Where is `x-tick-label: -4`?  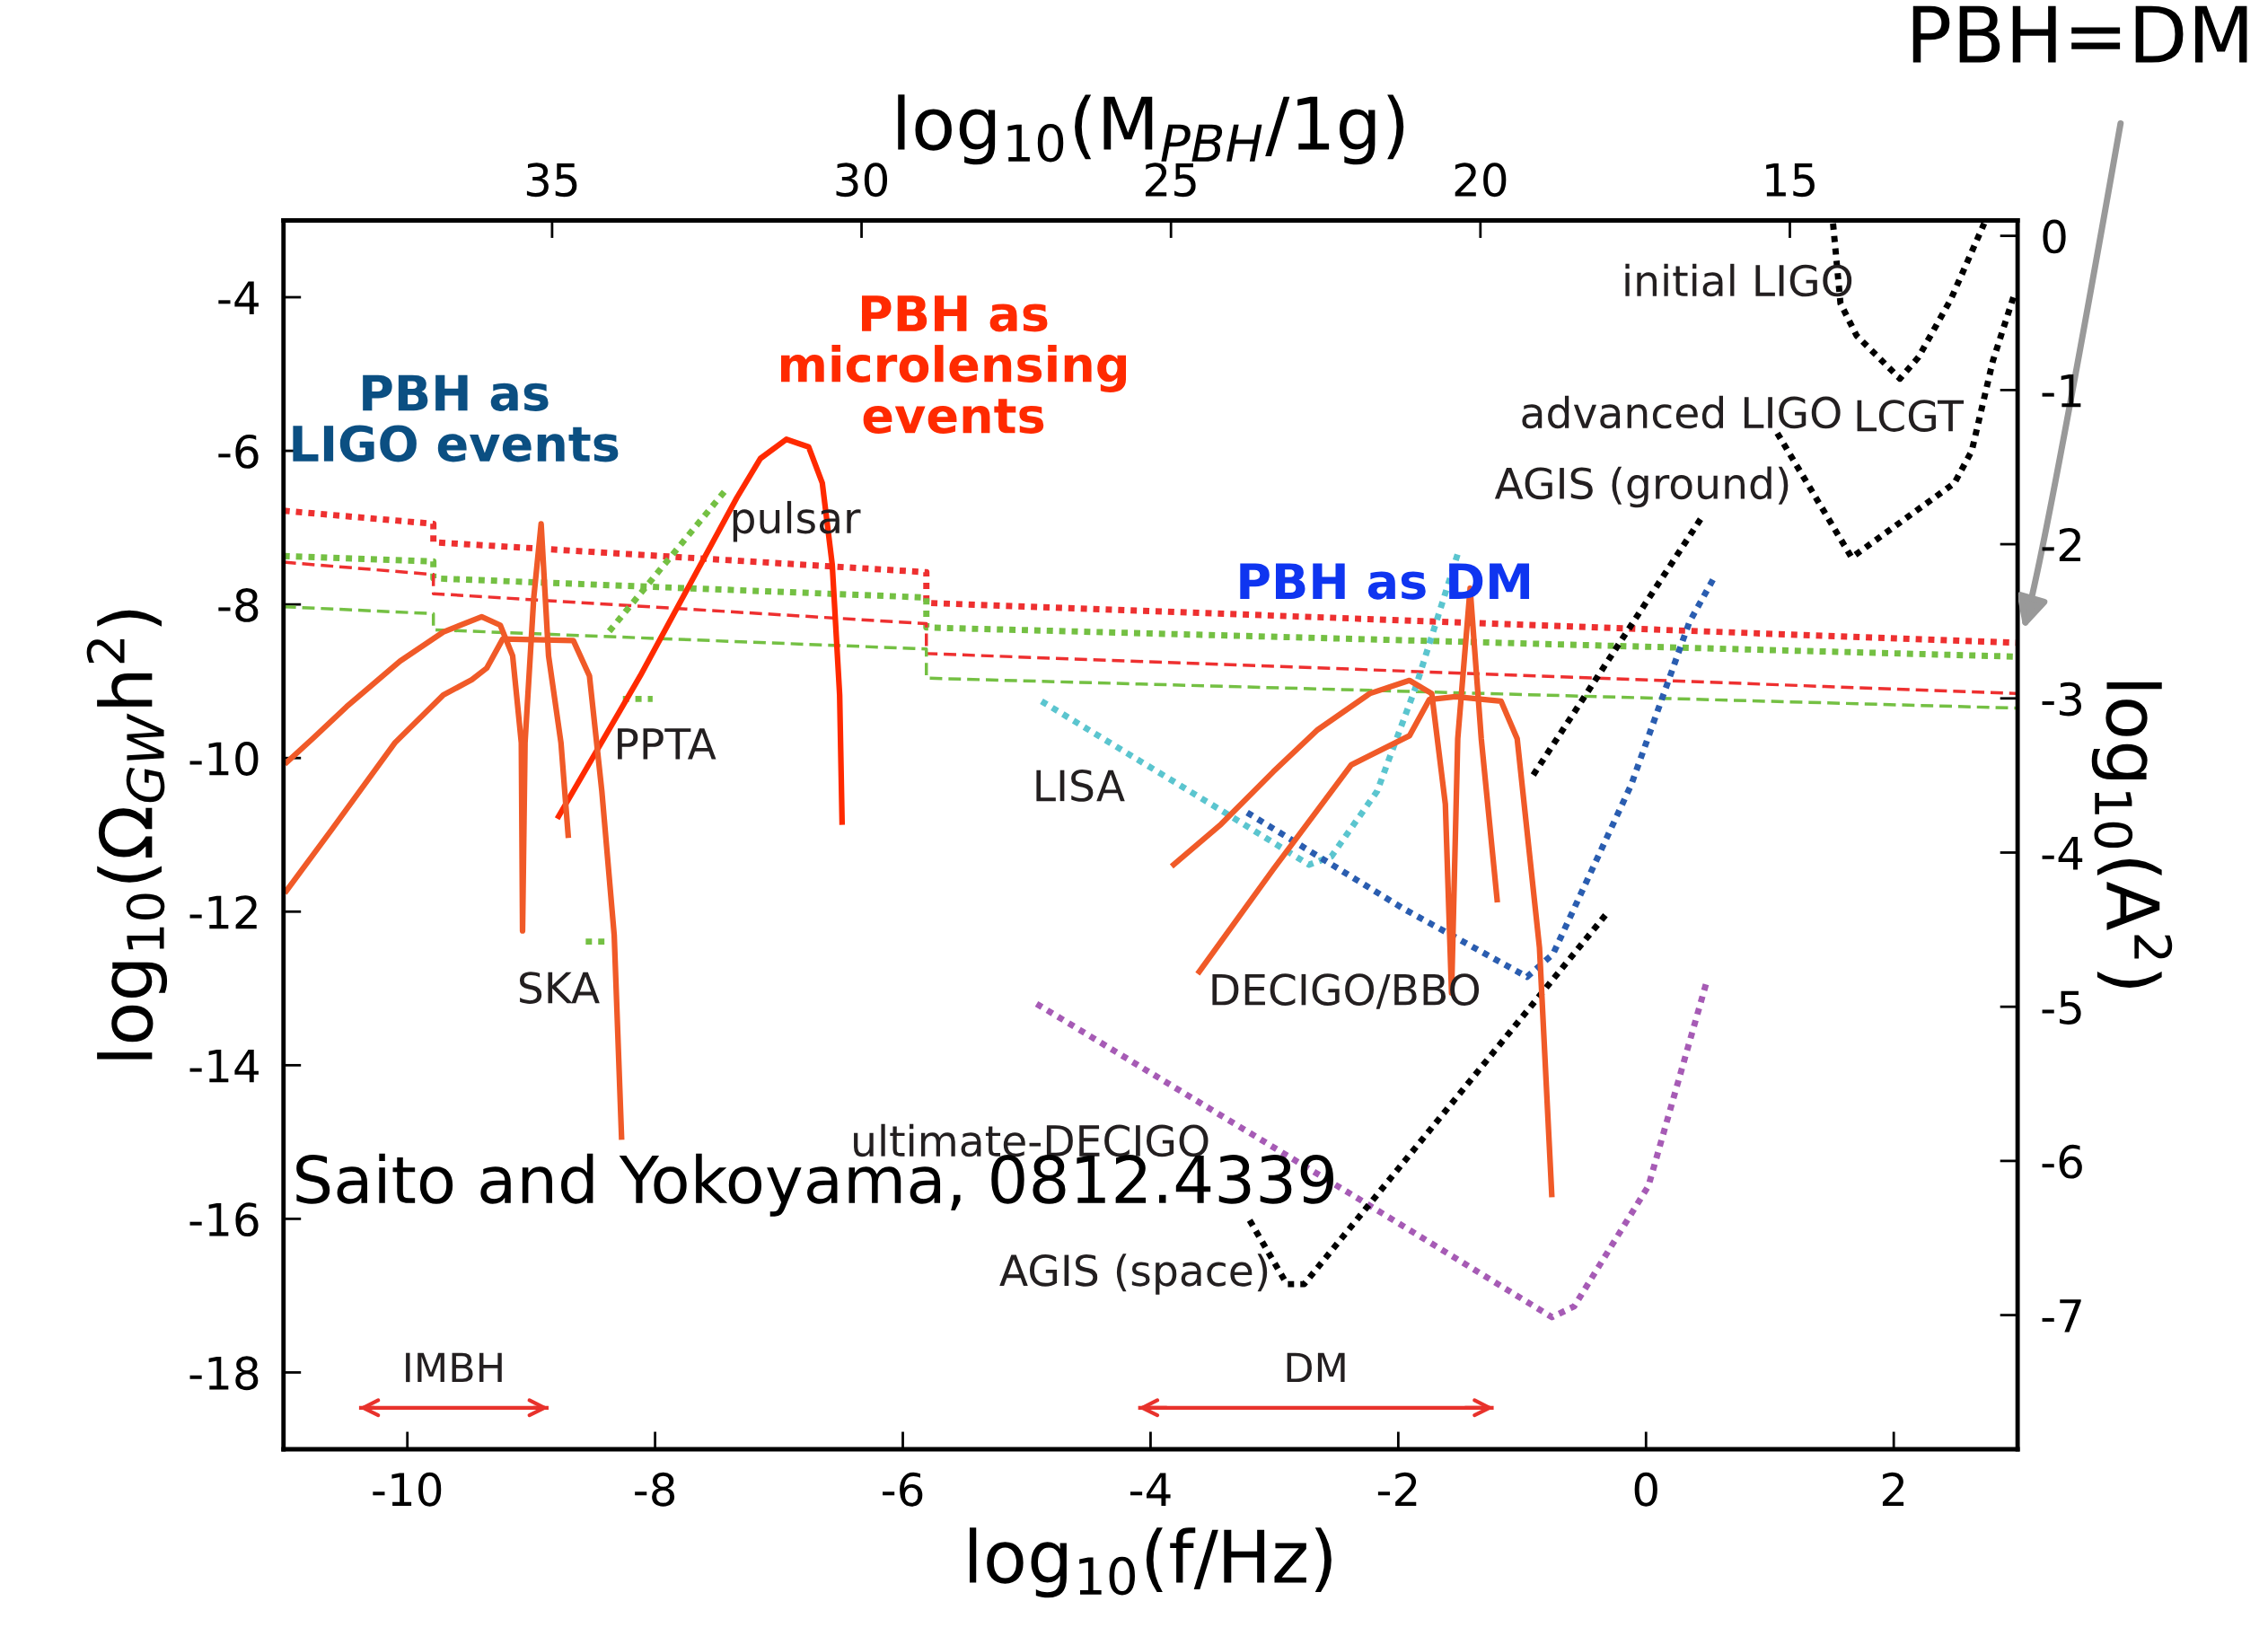 x-tick-label: -4 is located at coordinates (1150, 1489).